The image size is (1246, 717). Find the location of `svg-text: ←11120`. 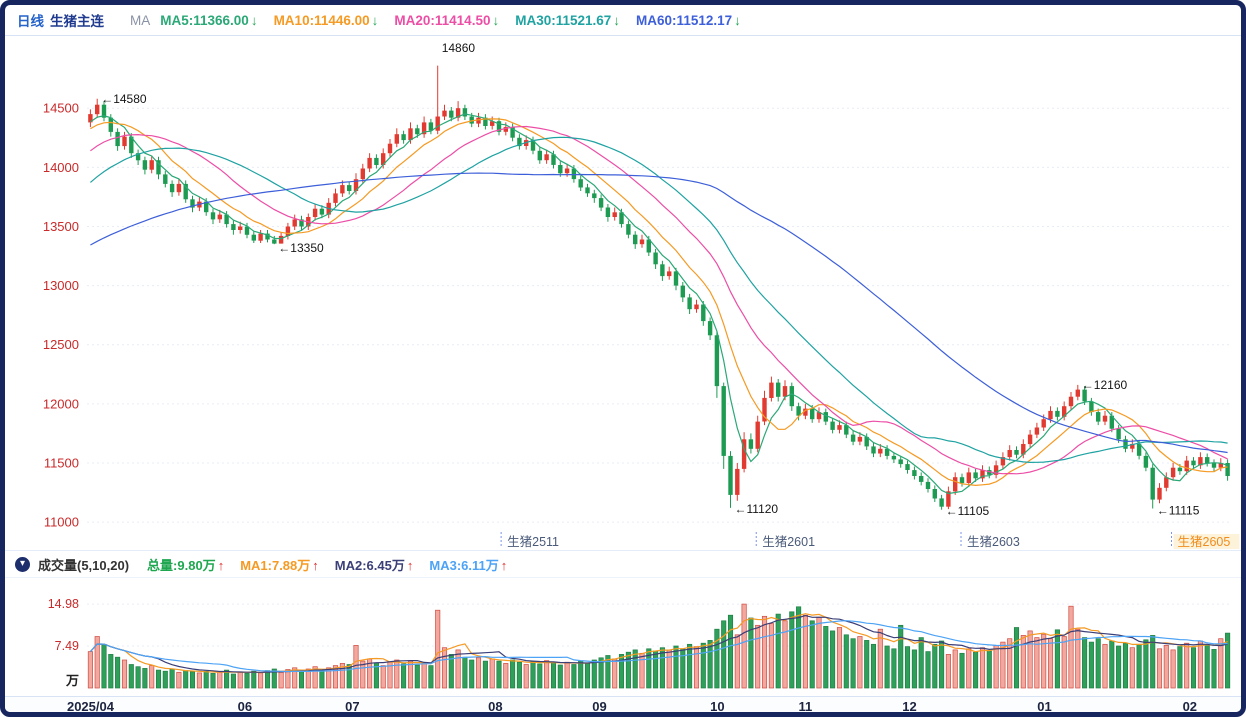

svg-text: ←11120 is located at coordinates (757, 509).